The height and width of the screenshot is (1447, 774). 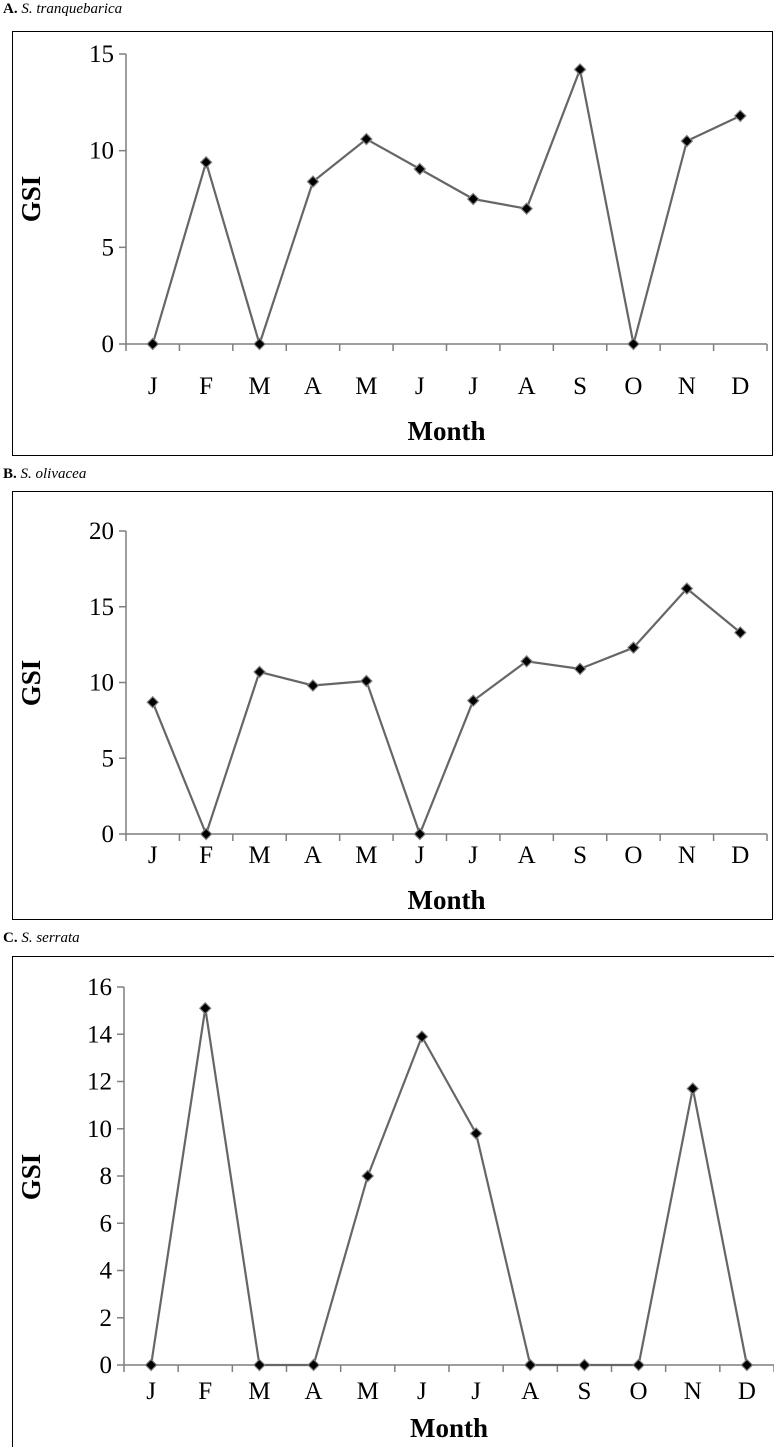 What do you see at coordinates (50, 938) in the screenshot?
I see `panel-c-species: S. serrata` at bounding box center [50, 938].